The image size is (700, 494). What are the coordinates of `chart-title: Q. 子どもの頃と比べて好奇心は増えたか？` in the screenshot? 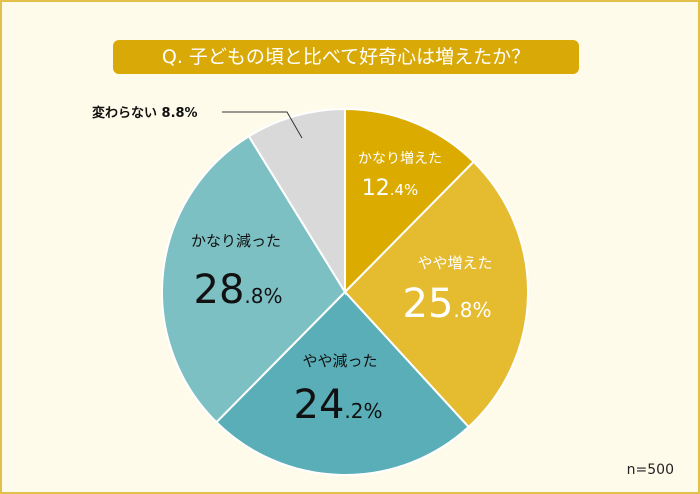 It's located at (346, 57).